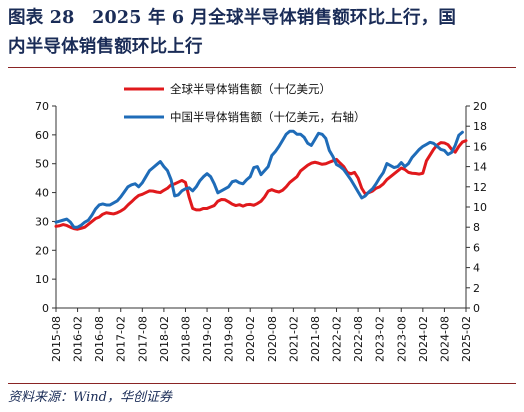  Describe the element at coordinates (78, 339) in the screenshot. I see `x-tick-label: 2016-02` at that location.